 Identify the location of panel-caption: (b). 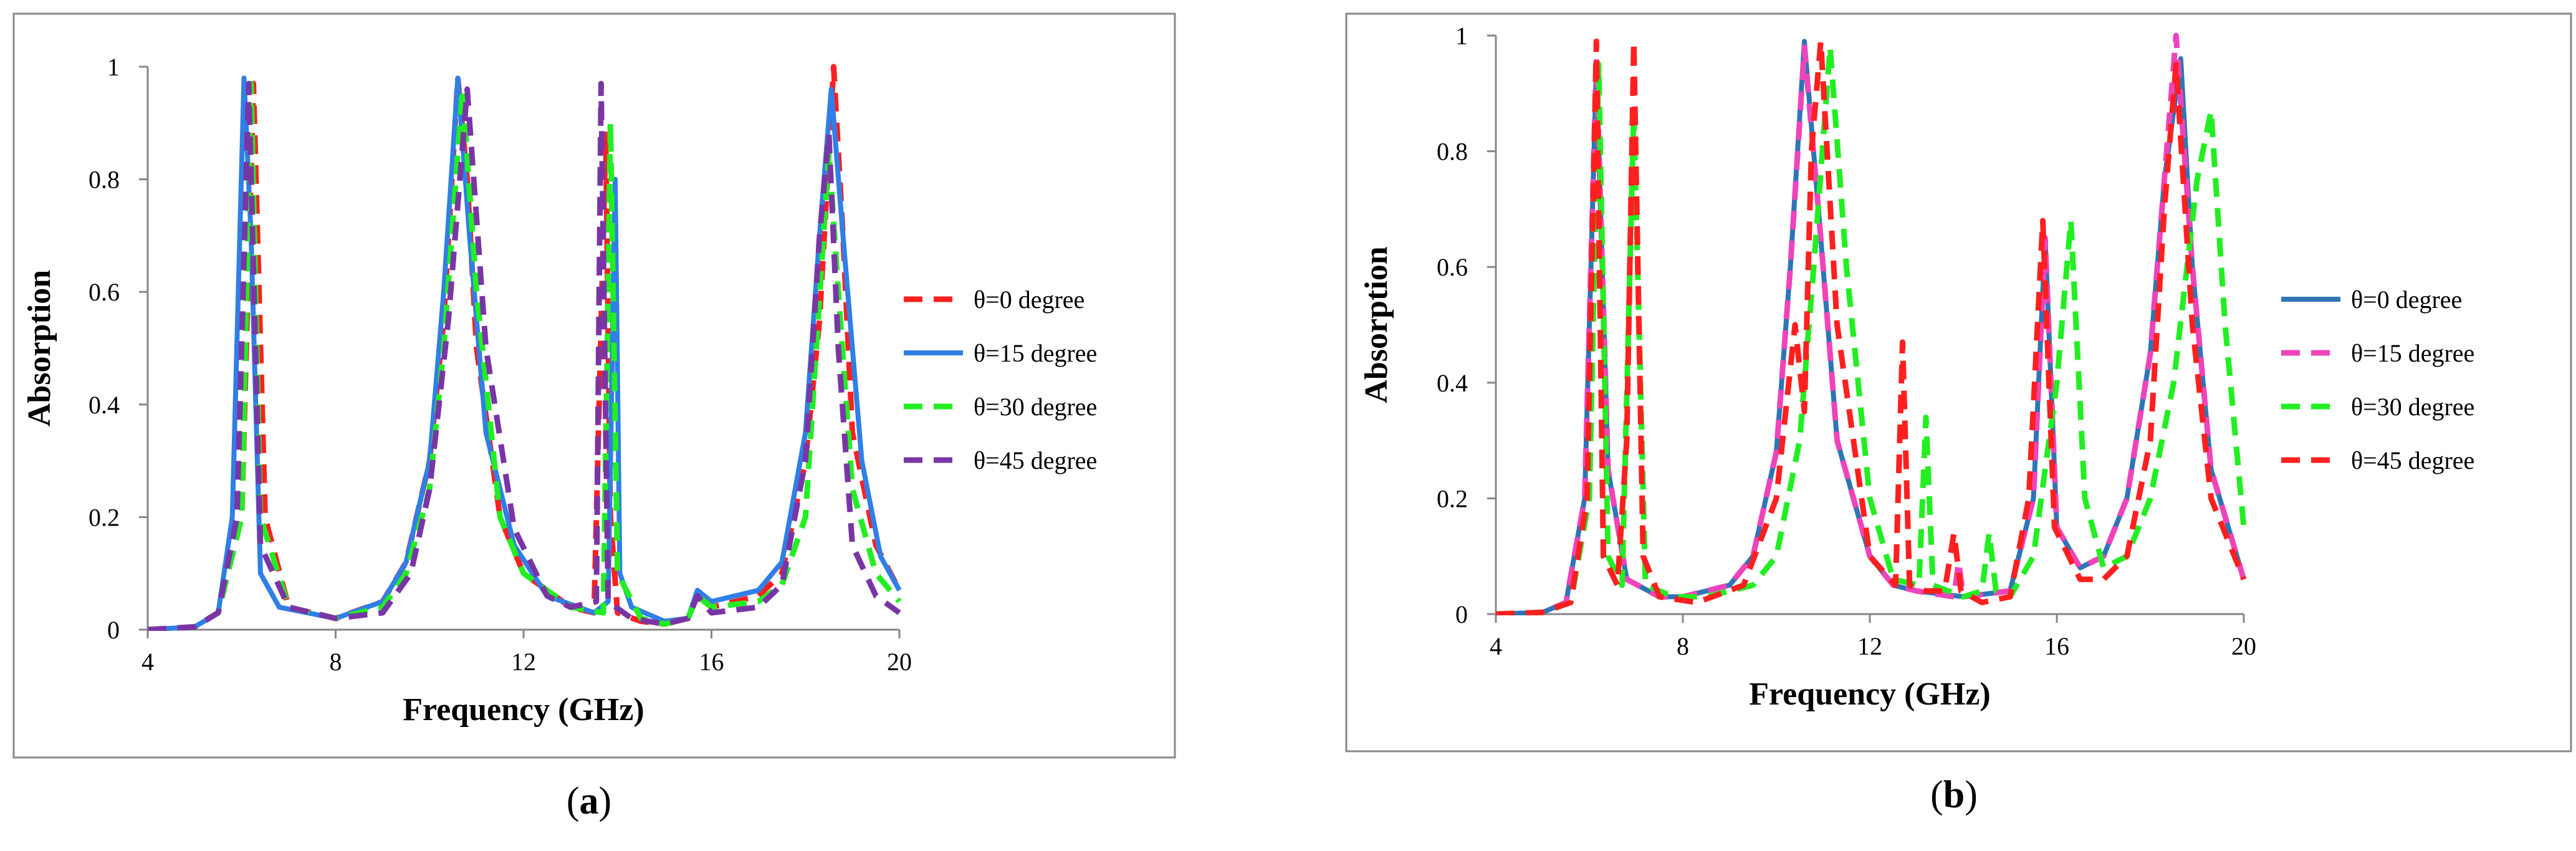
(1954, 795).